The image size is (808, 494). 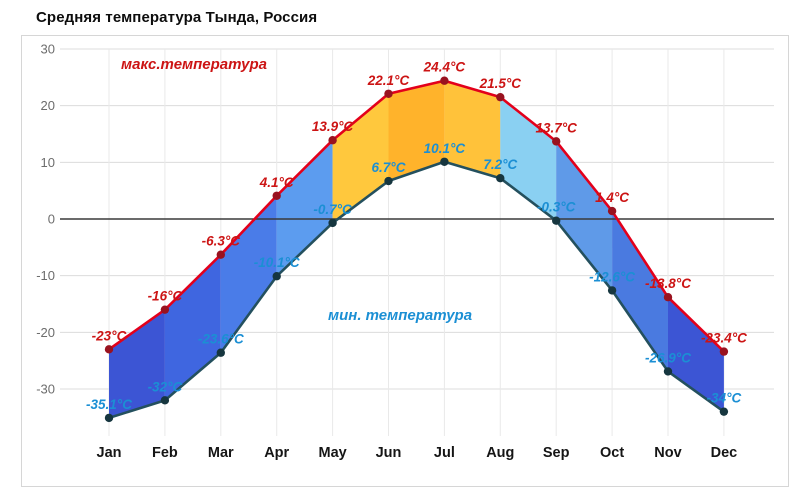 I want to click on svg-text: -34°C, so click(x=724, y=398).